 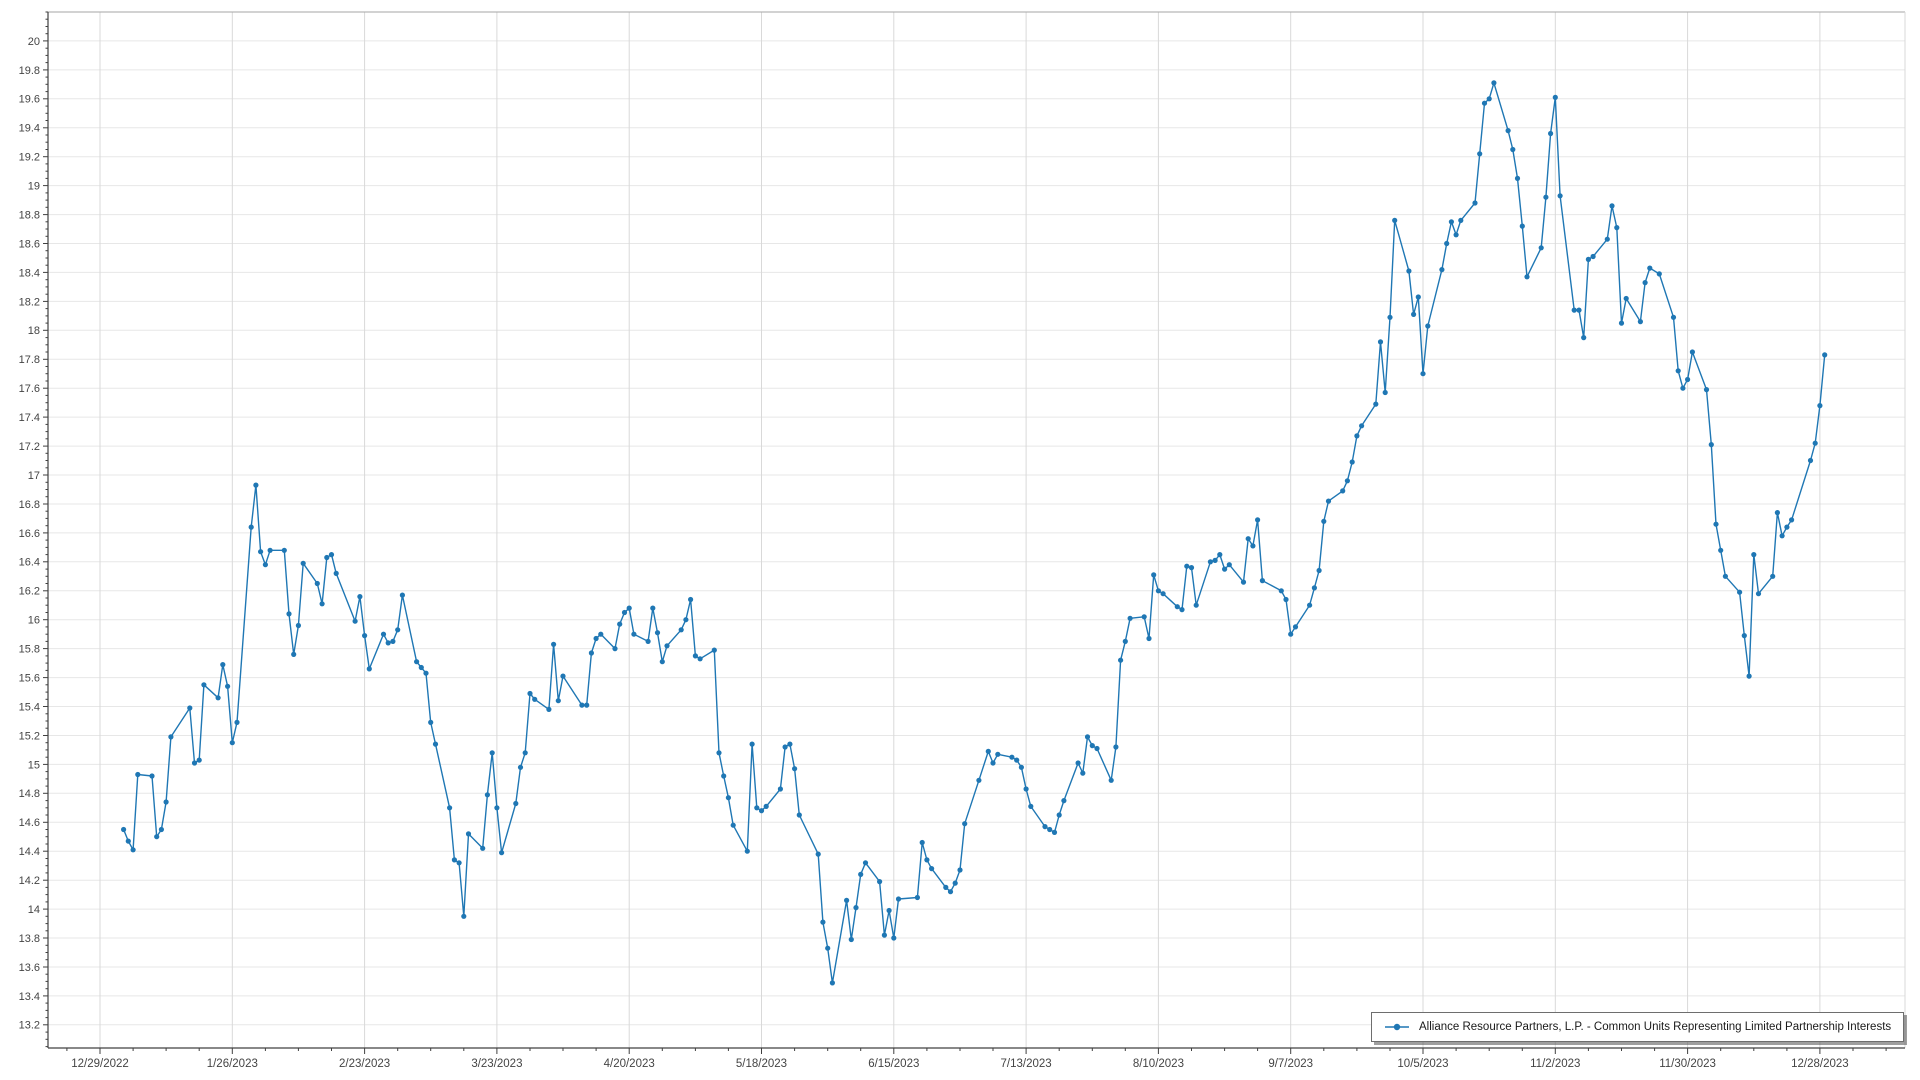 What do you see at coordinates (1026, 1064) in the screenshot?
I see `x-tick-label: 7/13/2023` at bounding box center [1026, 1064].